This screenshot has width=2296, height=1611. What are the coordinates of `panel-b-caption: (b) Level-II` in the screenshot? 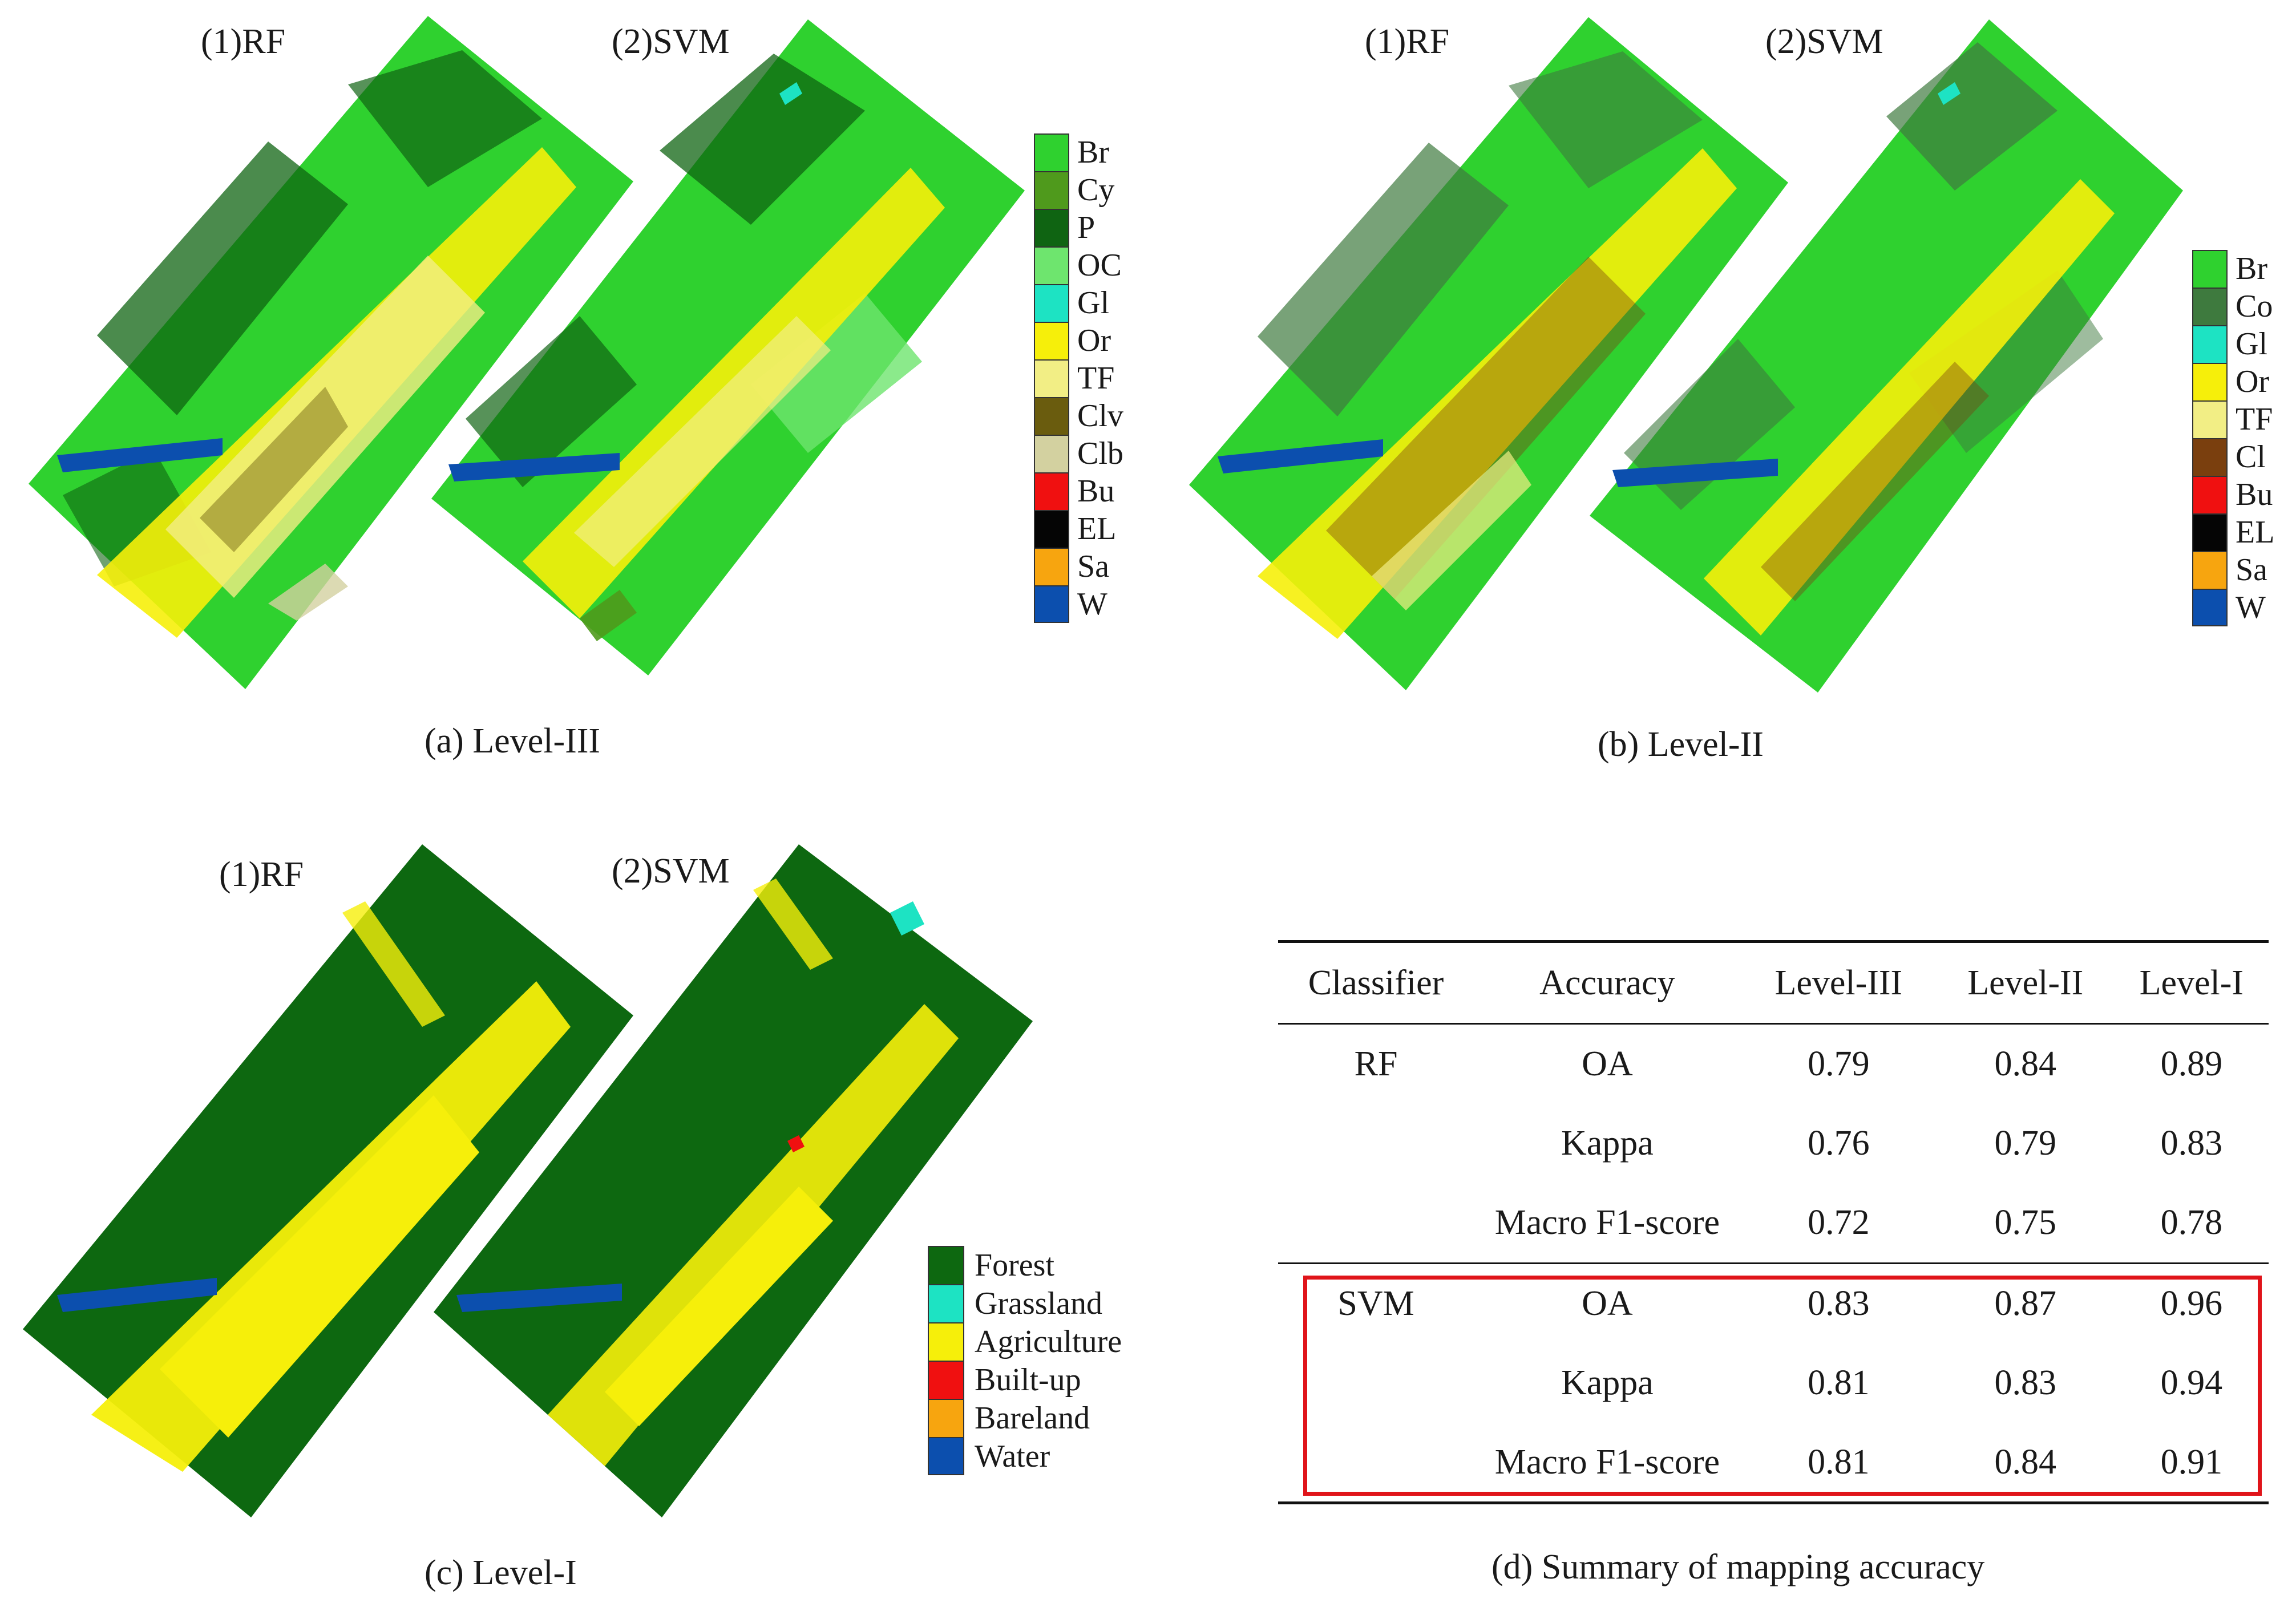 It's located at (1681, 744).